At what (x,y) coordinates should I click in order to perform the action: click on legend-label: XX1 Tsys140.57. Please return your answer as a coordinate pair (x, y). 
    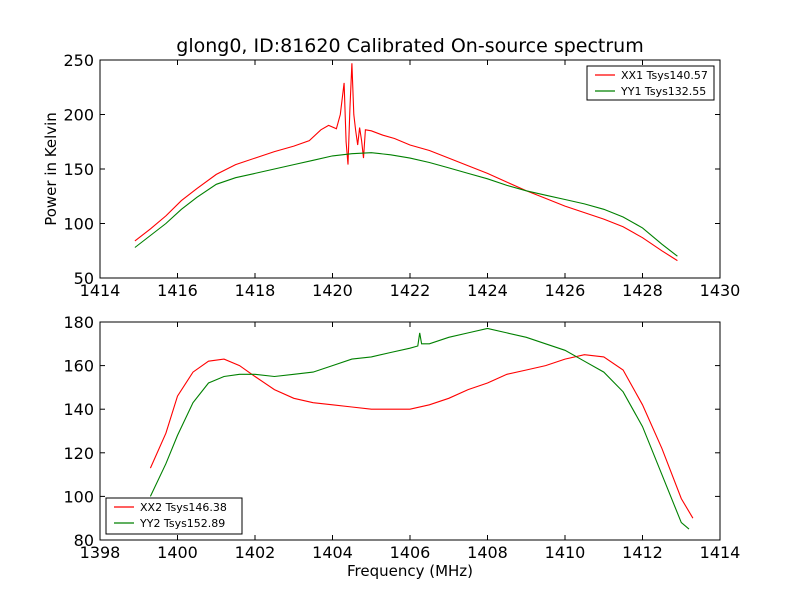
    Looking at the image, I should click on (664, 75).